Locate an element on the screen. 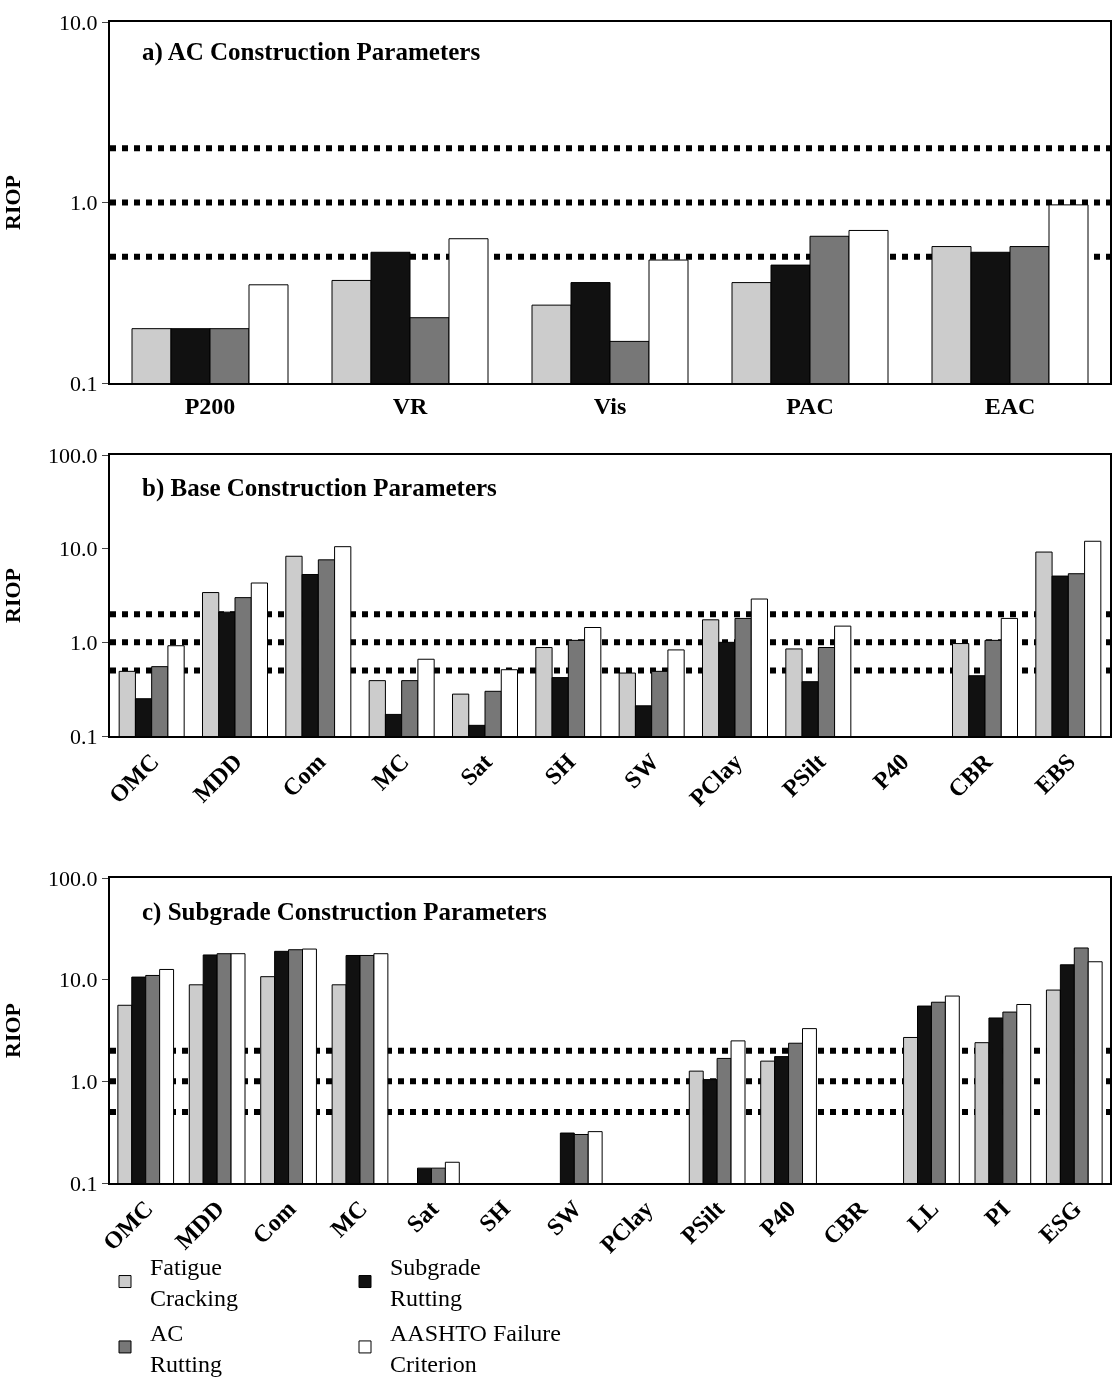 The image size is (1118, 1389). x-tick-label: LL is located at coordinates (923, 1216).